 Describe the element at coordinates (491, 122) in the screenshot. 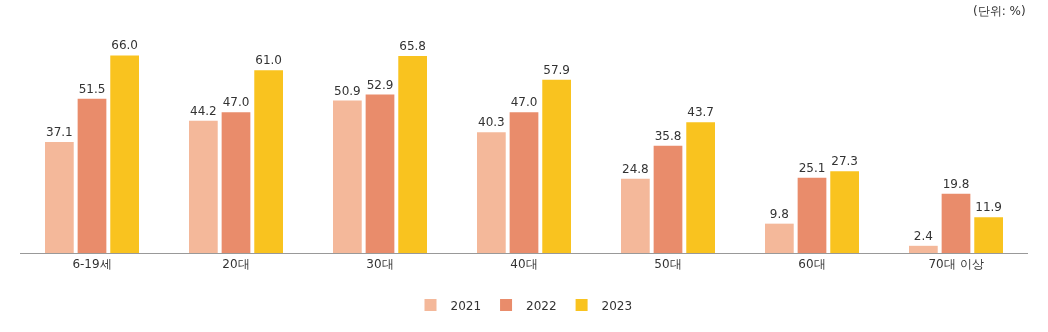

I see `data-label: 40.3` at that location.